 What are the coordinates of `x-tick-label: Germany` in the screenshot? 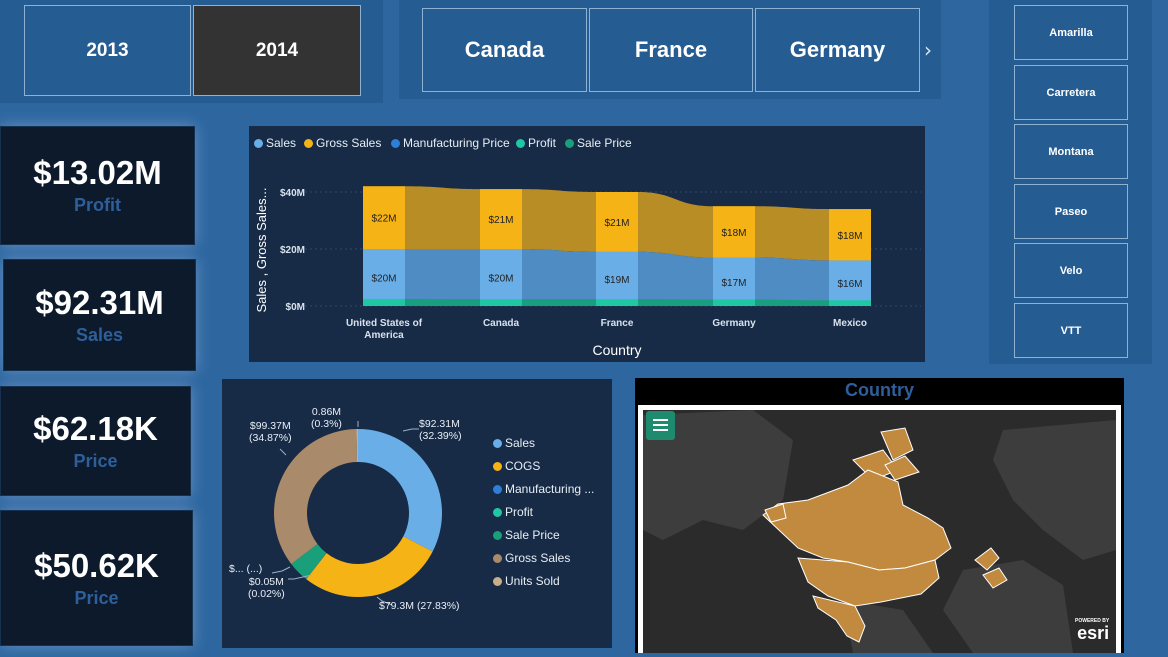 It's located at (734, 323).